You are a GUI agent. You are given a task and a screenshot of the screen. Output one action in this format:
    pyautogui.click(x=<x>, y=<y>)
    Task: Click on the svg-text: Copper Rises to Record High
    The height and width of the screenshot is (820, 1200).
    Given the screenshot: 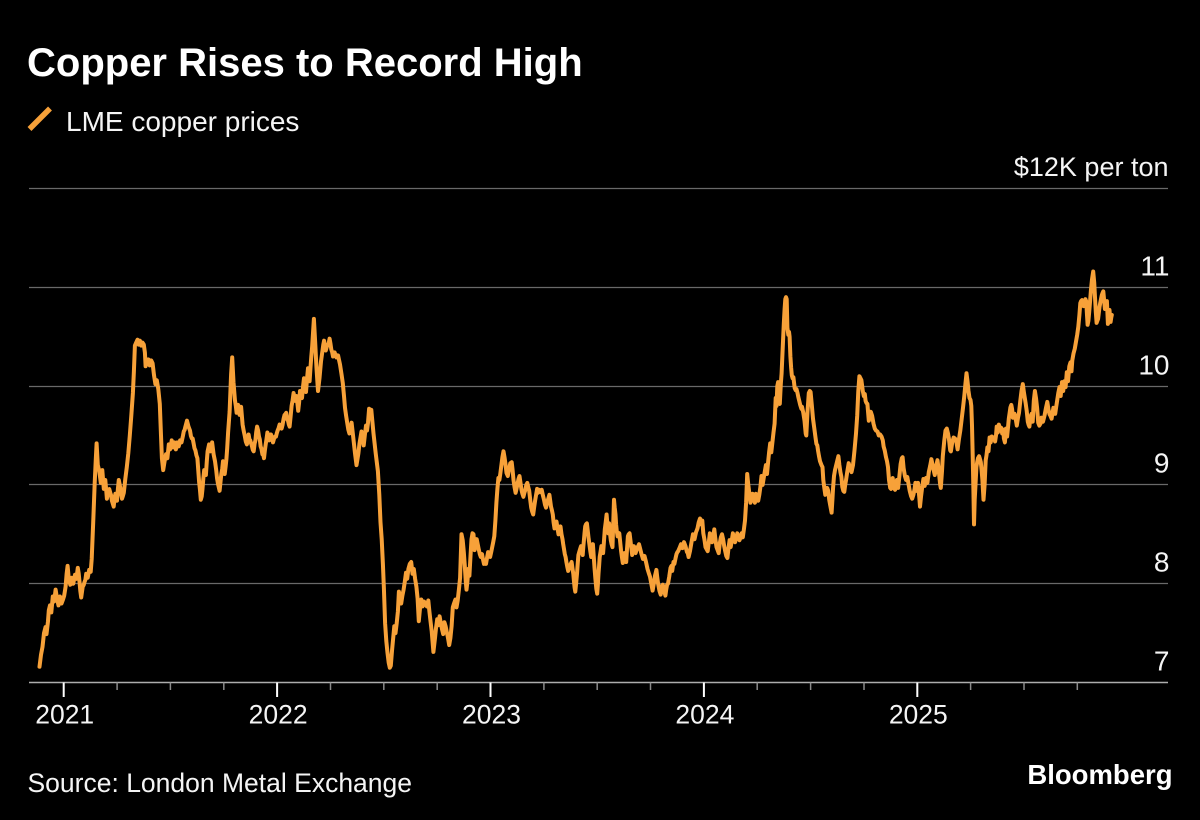 What is the action you would take?
    pyautogui.click(x=305, y=63)
    